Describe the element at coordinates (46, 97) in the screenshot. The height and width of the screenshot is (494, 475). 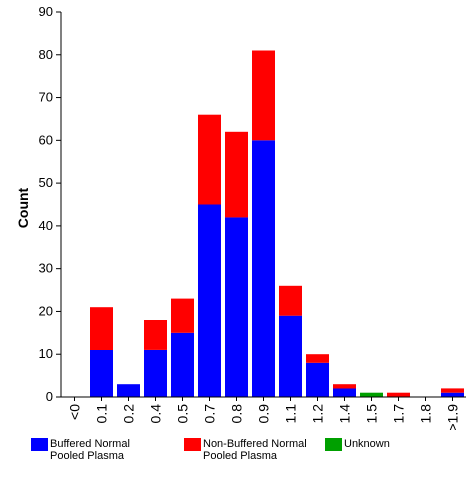
I see `y-tick-label: 70` at that location.